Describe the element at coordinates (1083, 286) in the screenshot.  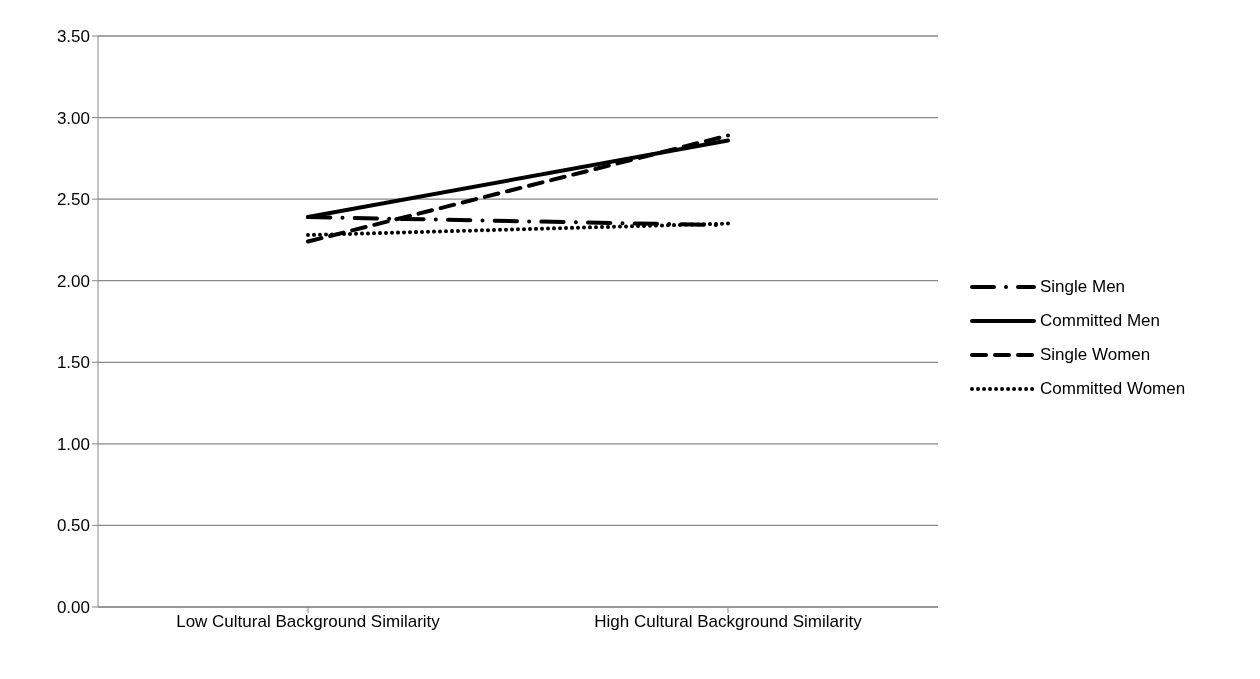
I see `legend-label: Single Men` at that location.